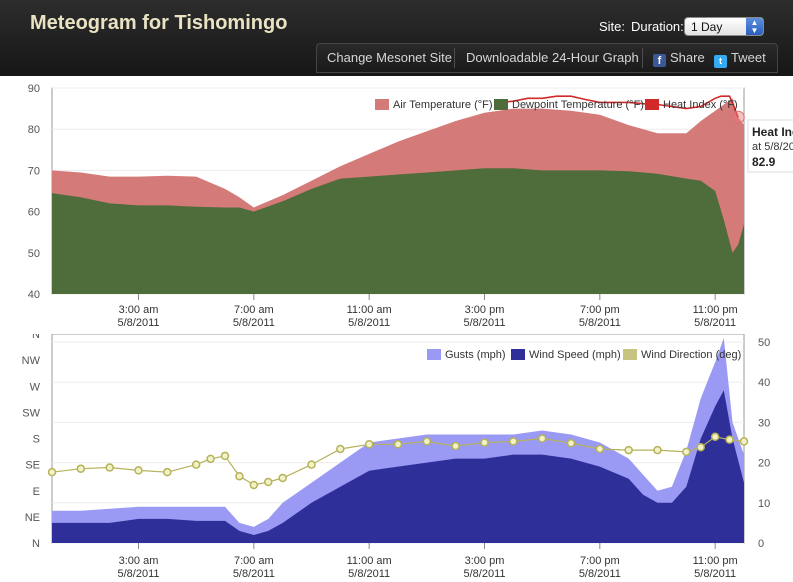 Image resolution: width=793 pixels, height=582 pixels. What do you see at coordinates (644, 26) in the screenshot?
I see `site-duration-labels: Site: Duration:` at bounding box center [644, 26].